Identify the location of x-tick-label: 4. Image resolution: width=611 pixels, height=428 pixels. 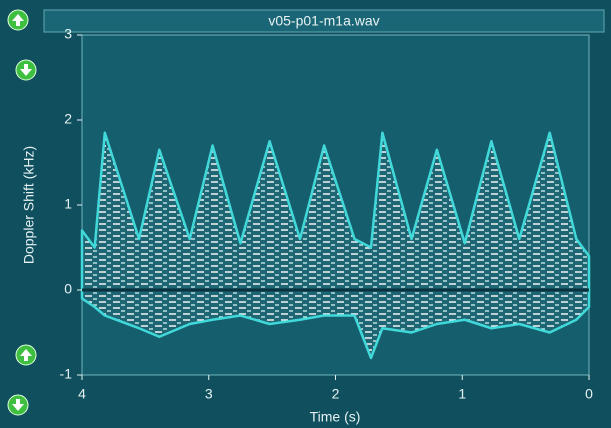
(82, 394).